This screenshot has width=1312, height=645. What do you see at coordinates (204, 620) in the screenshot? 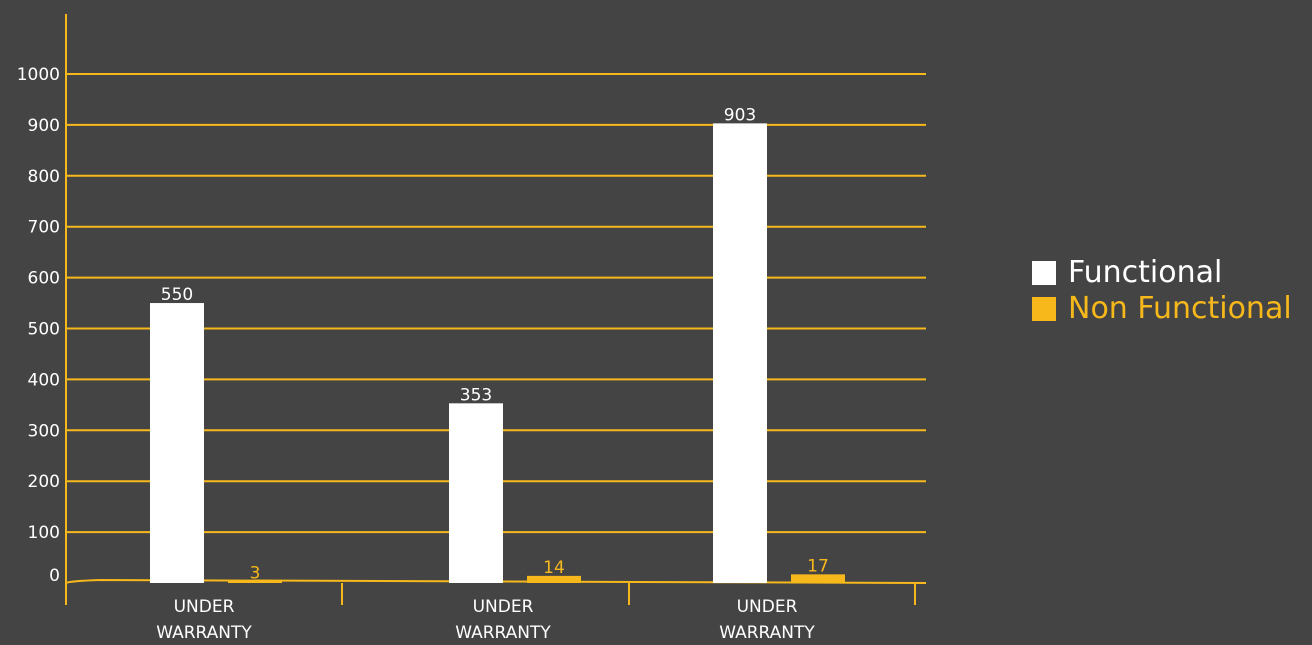
I see `x-category-label-1: UNDER WARRANTY` at bounding box center [204, 620].